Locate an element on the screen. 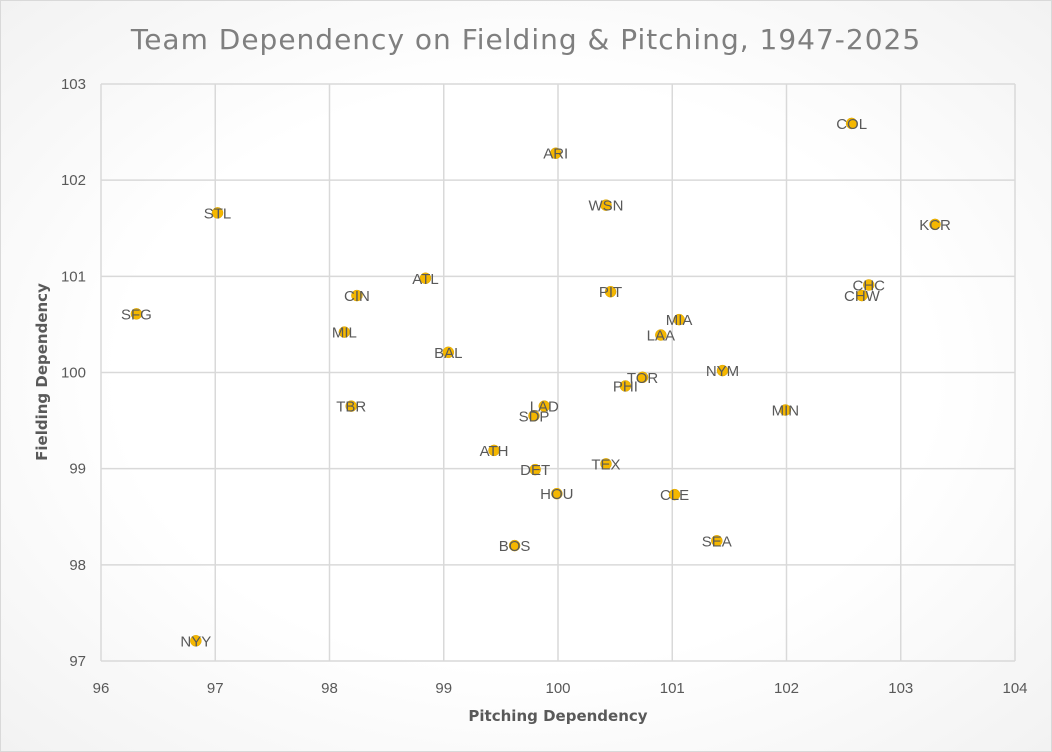  data-point-sea is located at coordinates (717, 541).